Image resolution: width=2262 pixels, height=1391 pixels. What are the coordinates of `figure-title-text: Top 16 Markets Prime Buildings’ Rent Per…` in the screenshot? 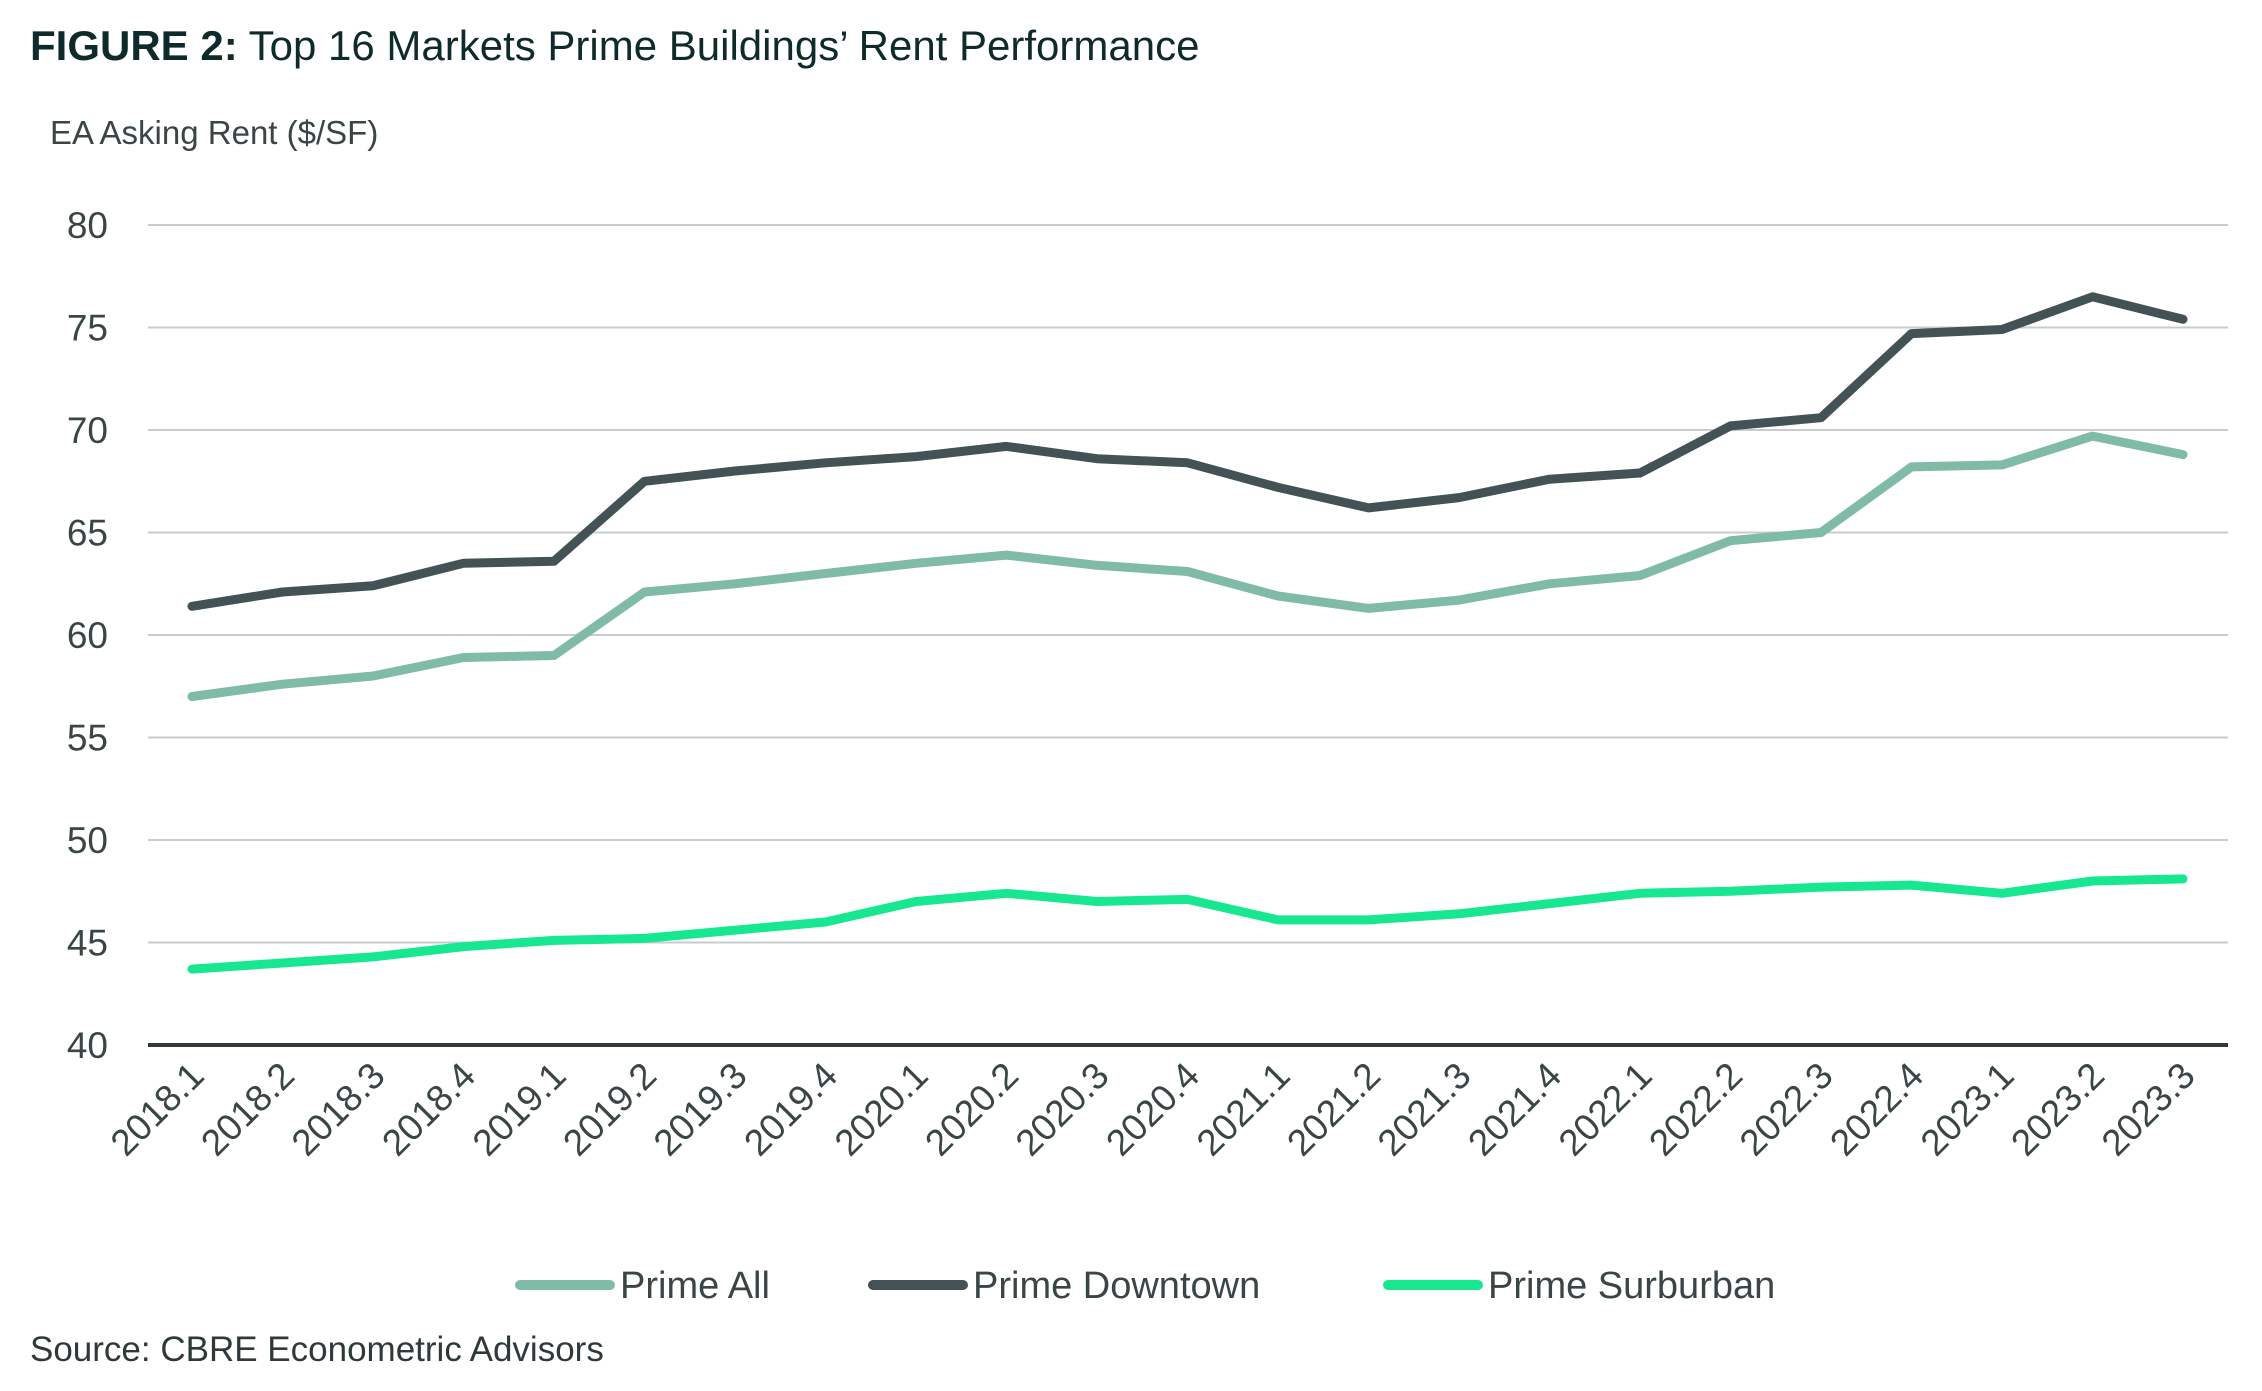 It's located at (724, 45).